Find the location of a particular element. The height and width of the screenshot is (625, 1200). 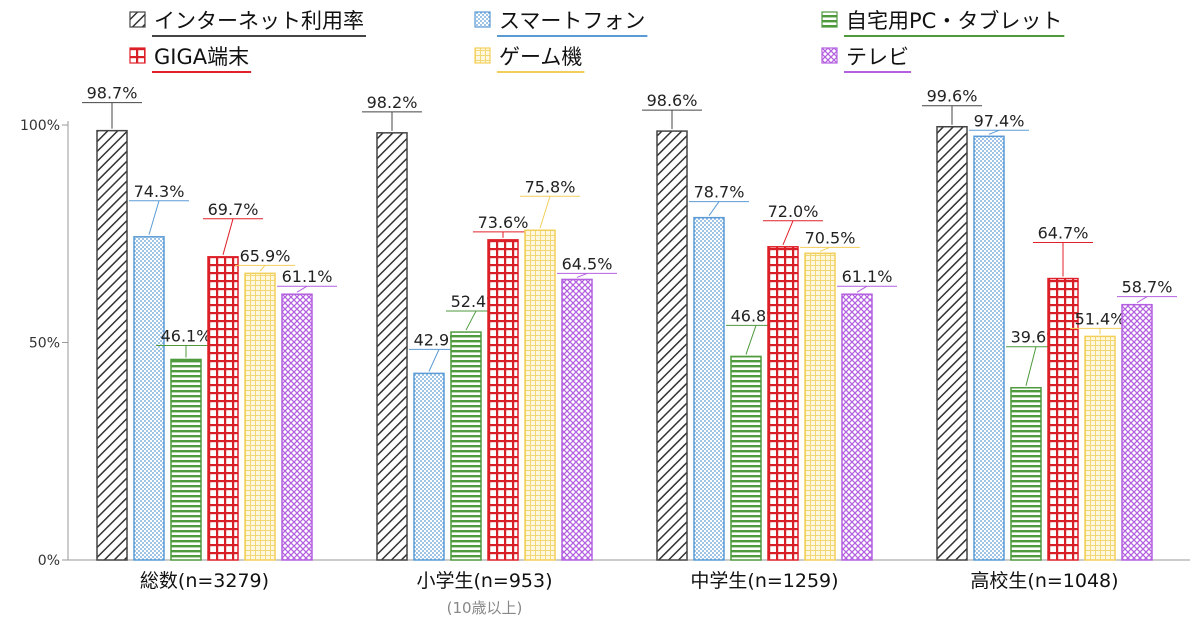

legend-label: テレビ is located at coordinates (877, 57).